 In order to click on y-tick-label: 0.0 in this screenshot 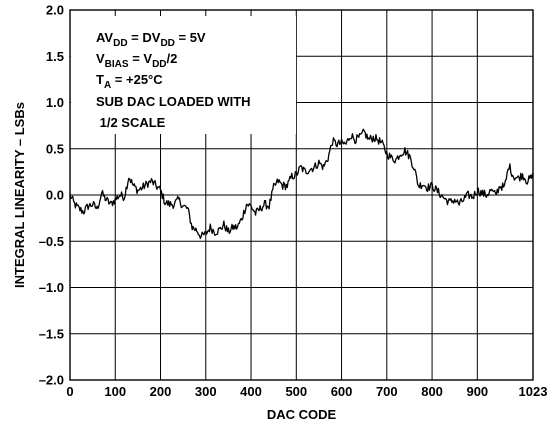, I will do `click(55, 195)`.